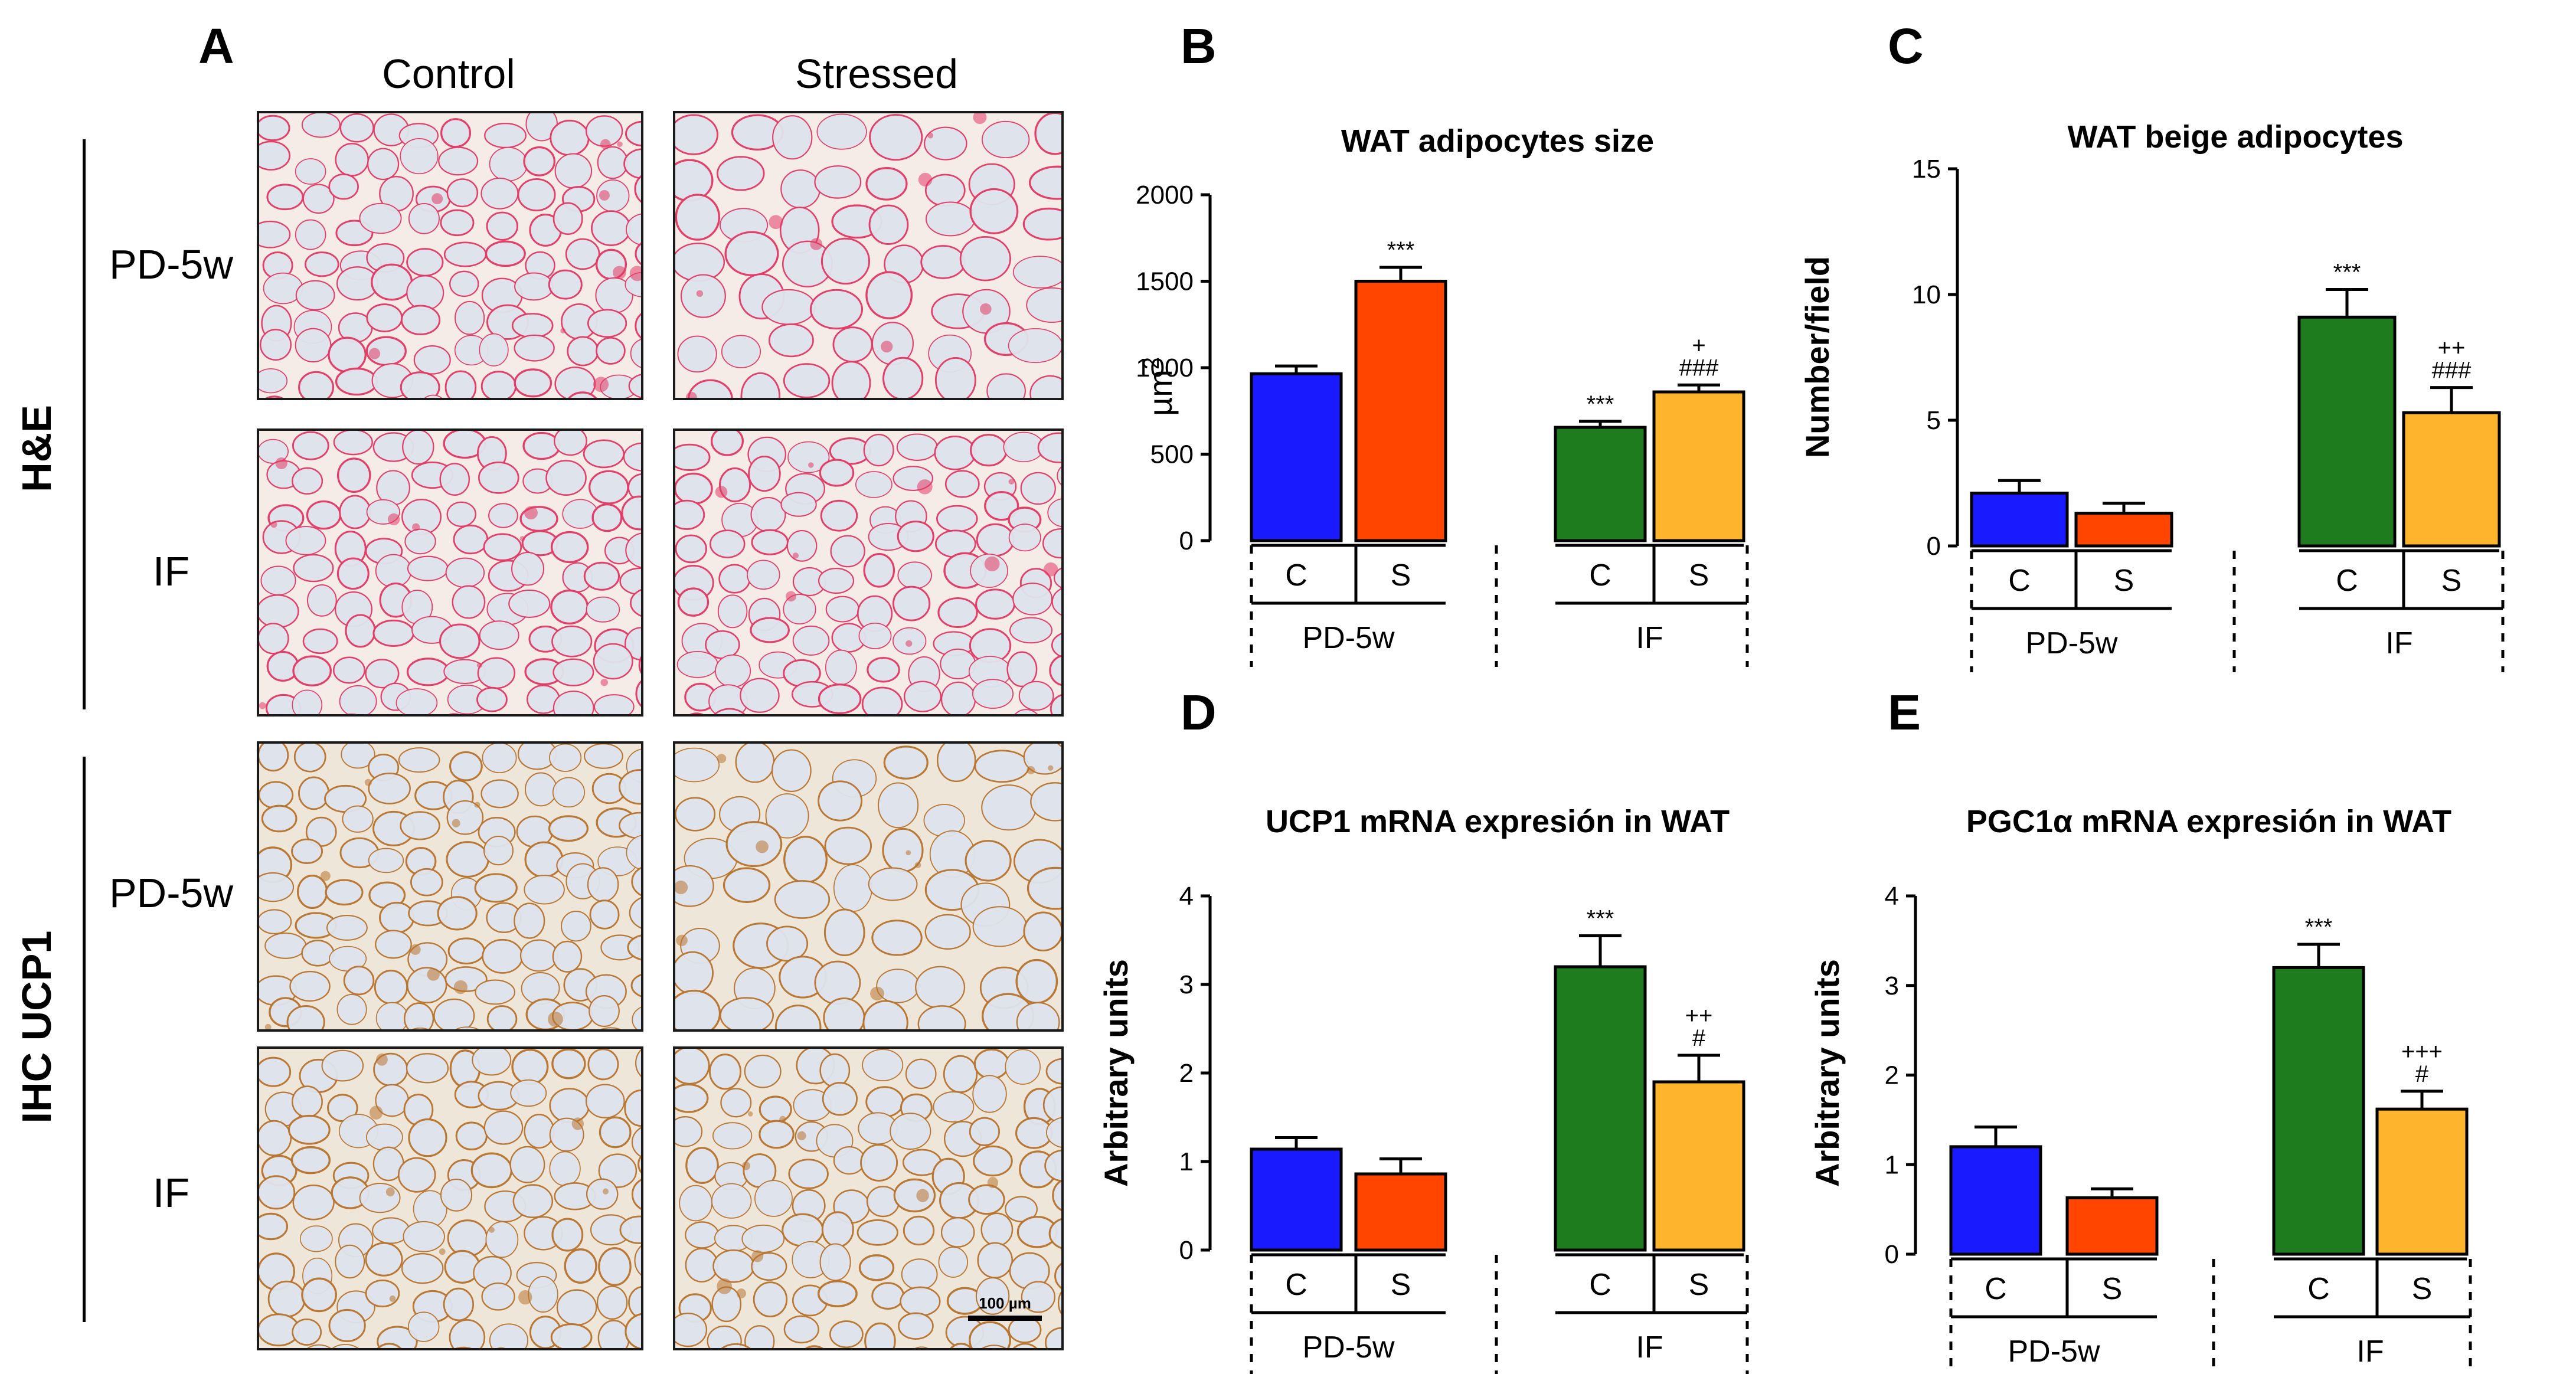  Describe the element at coordinates (1934, 420) in the screenshot. I see `y-tick-label: 5` at that location.